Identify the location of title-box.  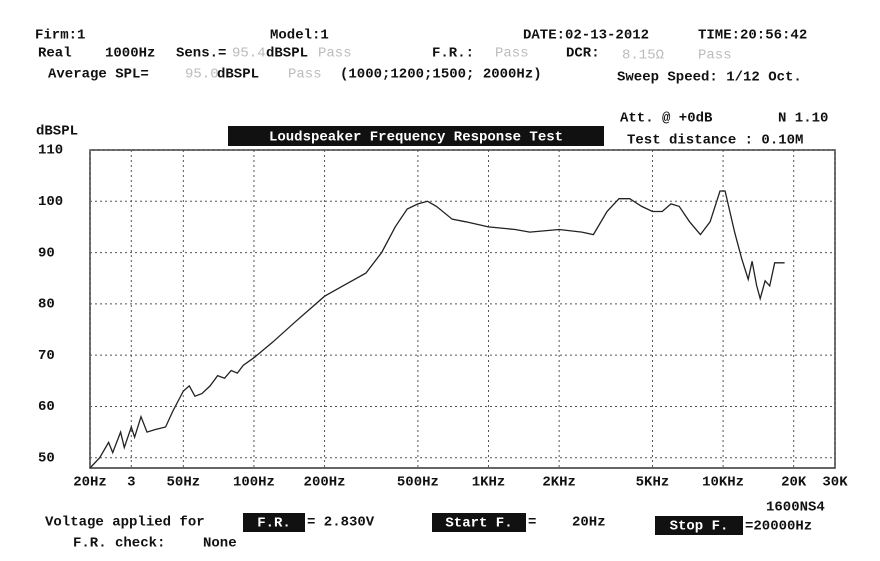
(416, 136).